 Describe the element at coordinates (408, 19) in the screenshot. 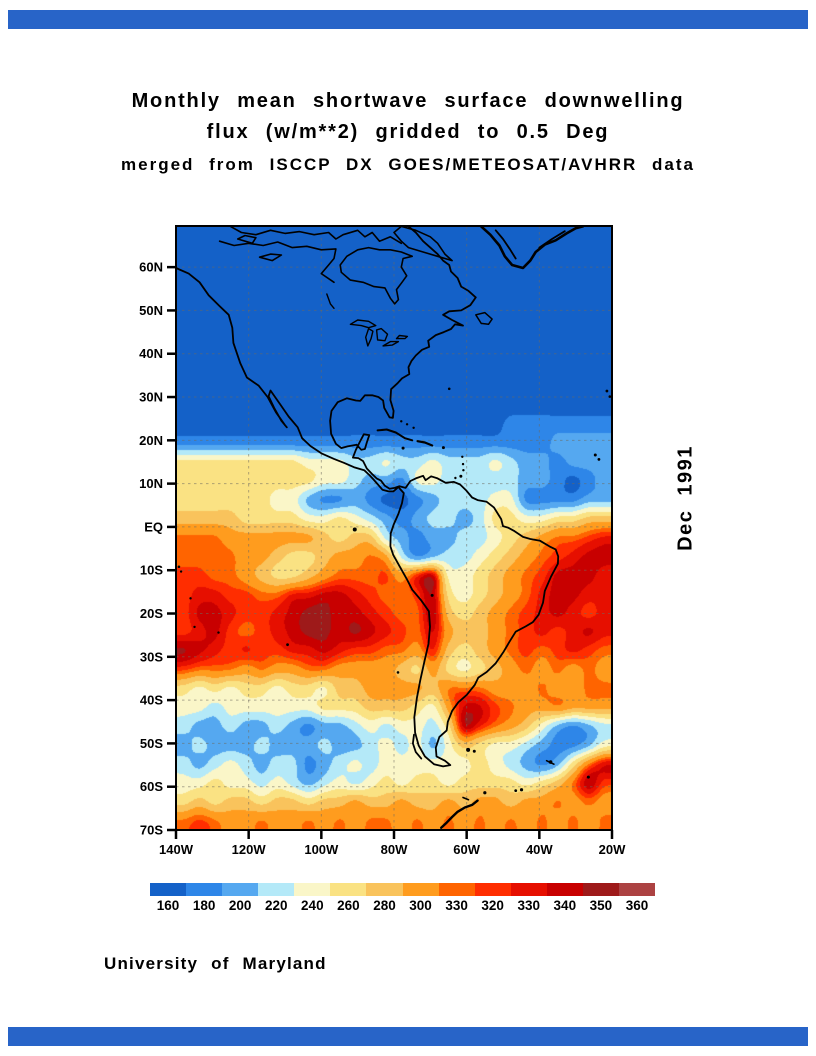

I see `top-border-bar` at that location.